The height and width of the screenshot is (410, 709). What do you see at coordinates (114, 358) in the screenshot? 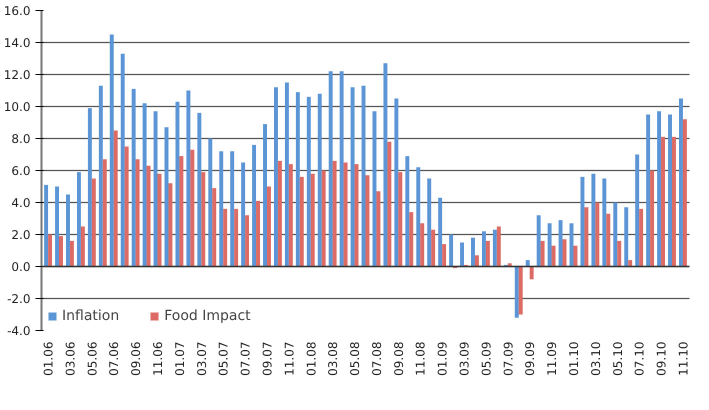
I see `x-tick-label: 07.06` at bounding box center [114, 358].